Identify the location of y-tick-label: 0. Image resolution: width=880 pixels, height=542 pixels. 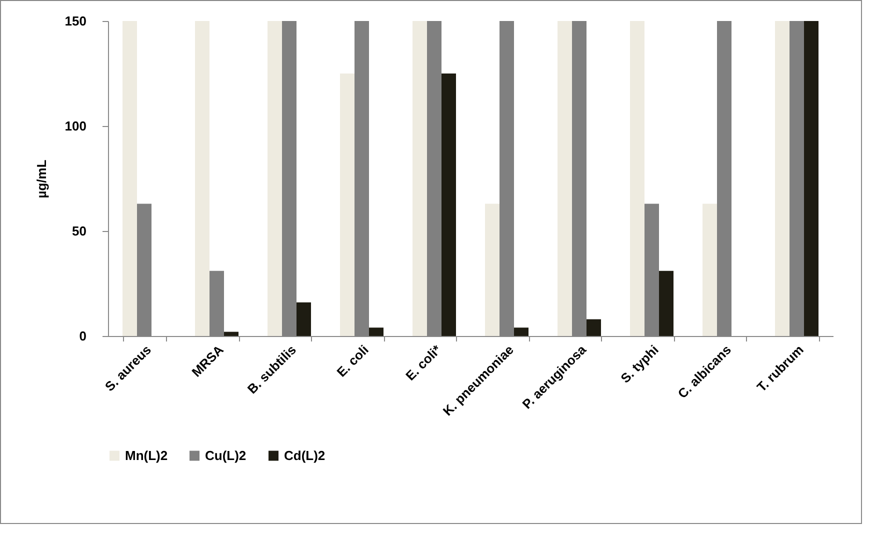
(82, 336).